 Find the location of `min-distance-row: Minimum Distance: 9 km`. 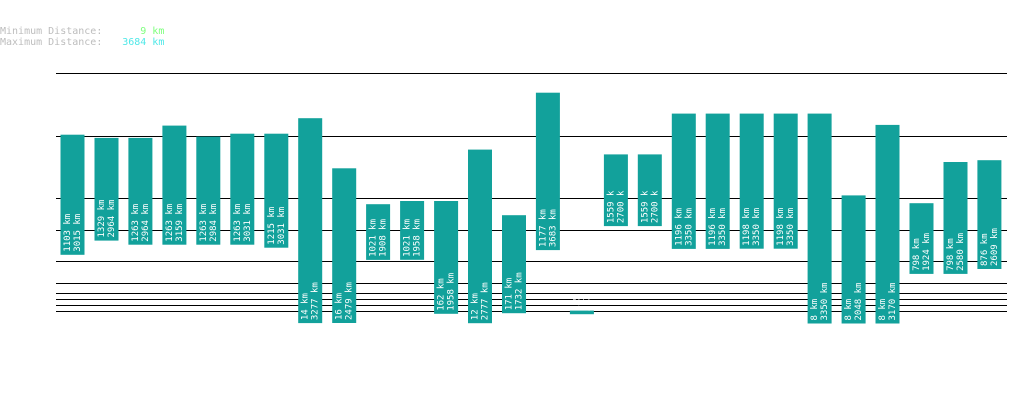

min-distance-row: Minimum Distance: 9 km is located at coordinates (82, 32).